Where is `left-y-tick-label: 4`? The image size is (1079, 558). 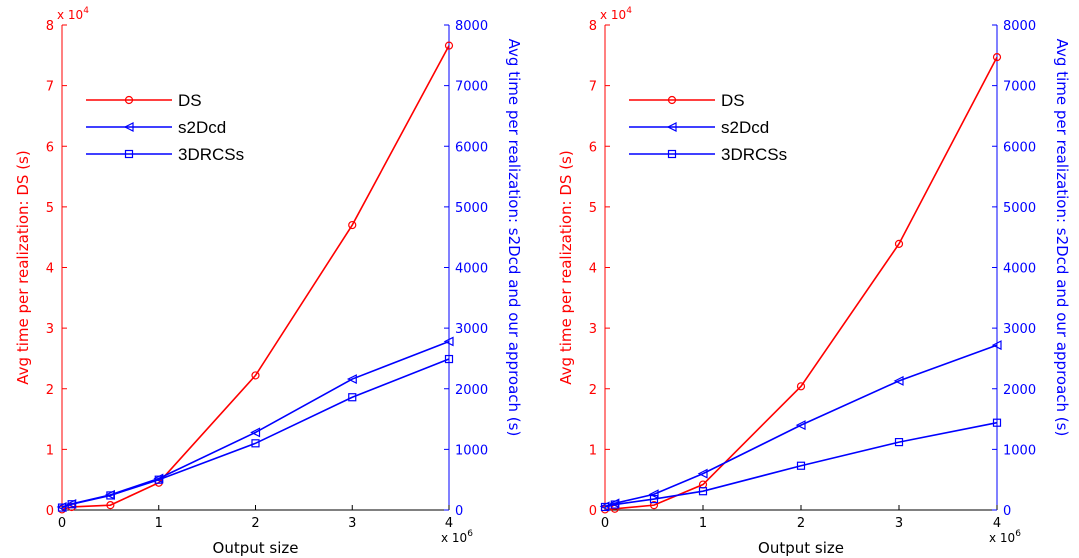
left-y-tick-label: 4 is located at coordinates (593, 269).